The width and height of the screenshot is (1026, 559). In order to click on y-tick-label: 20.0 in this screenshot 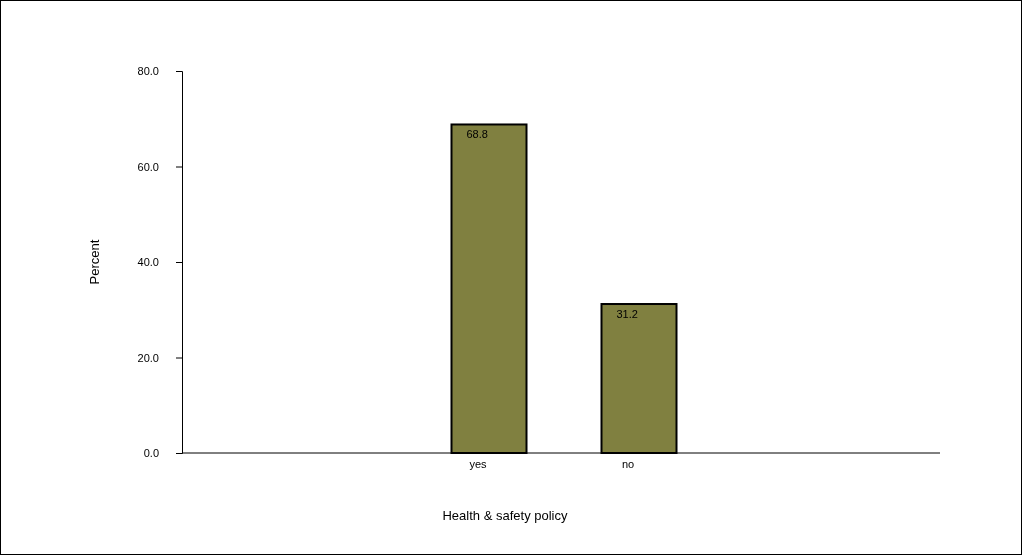, I will do `click(148, 357)`.